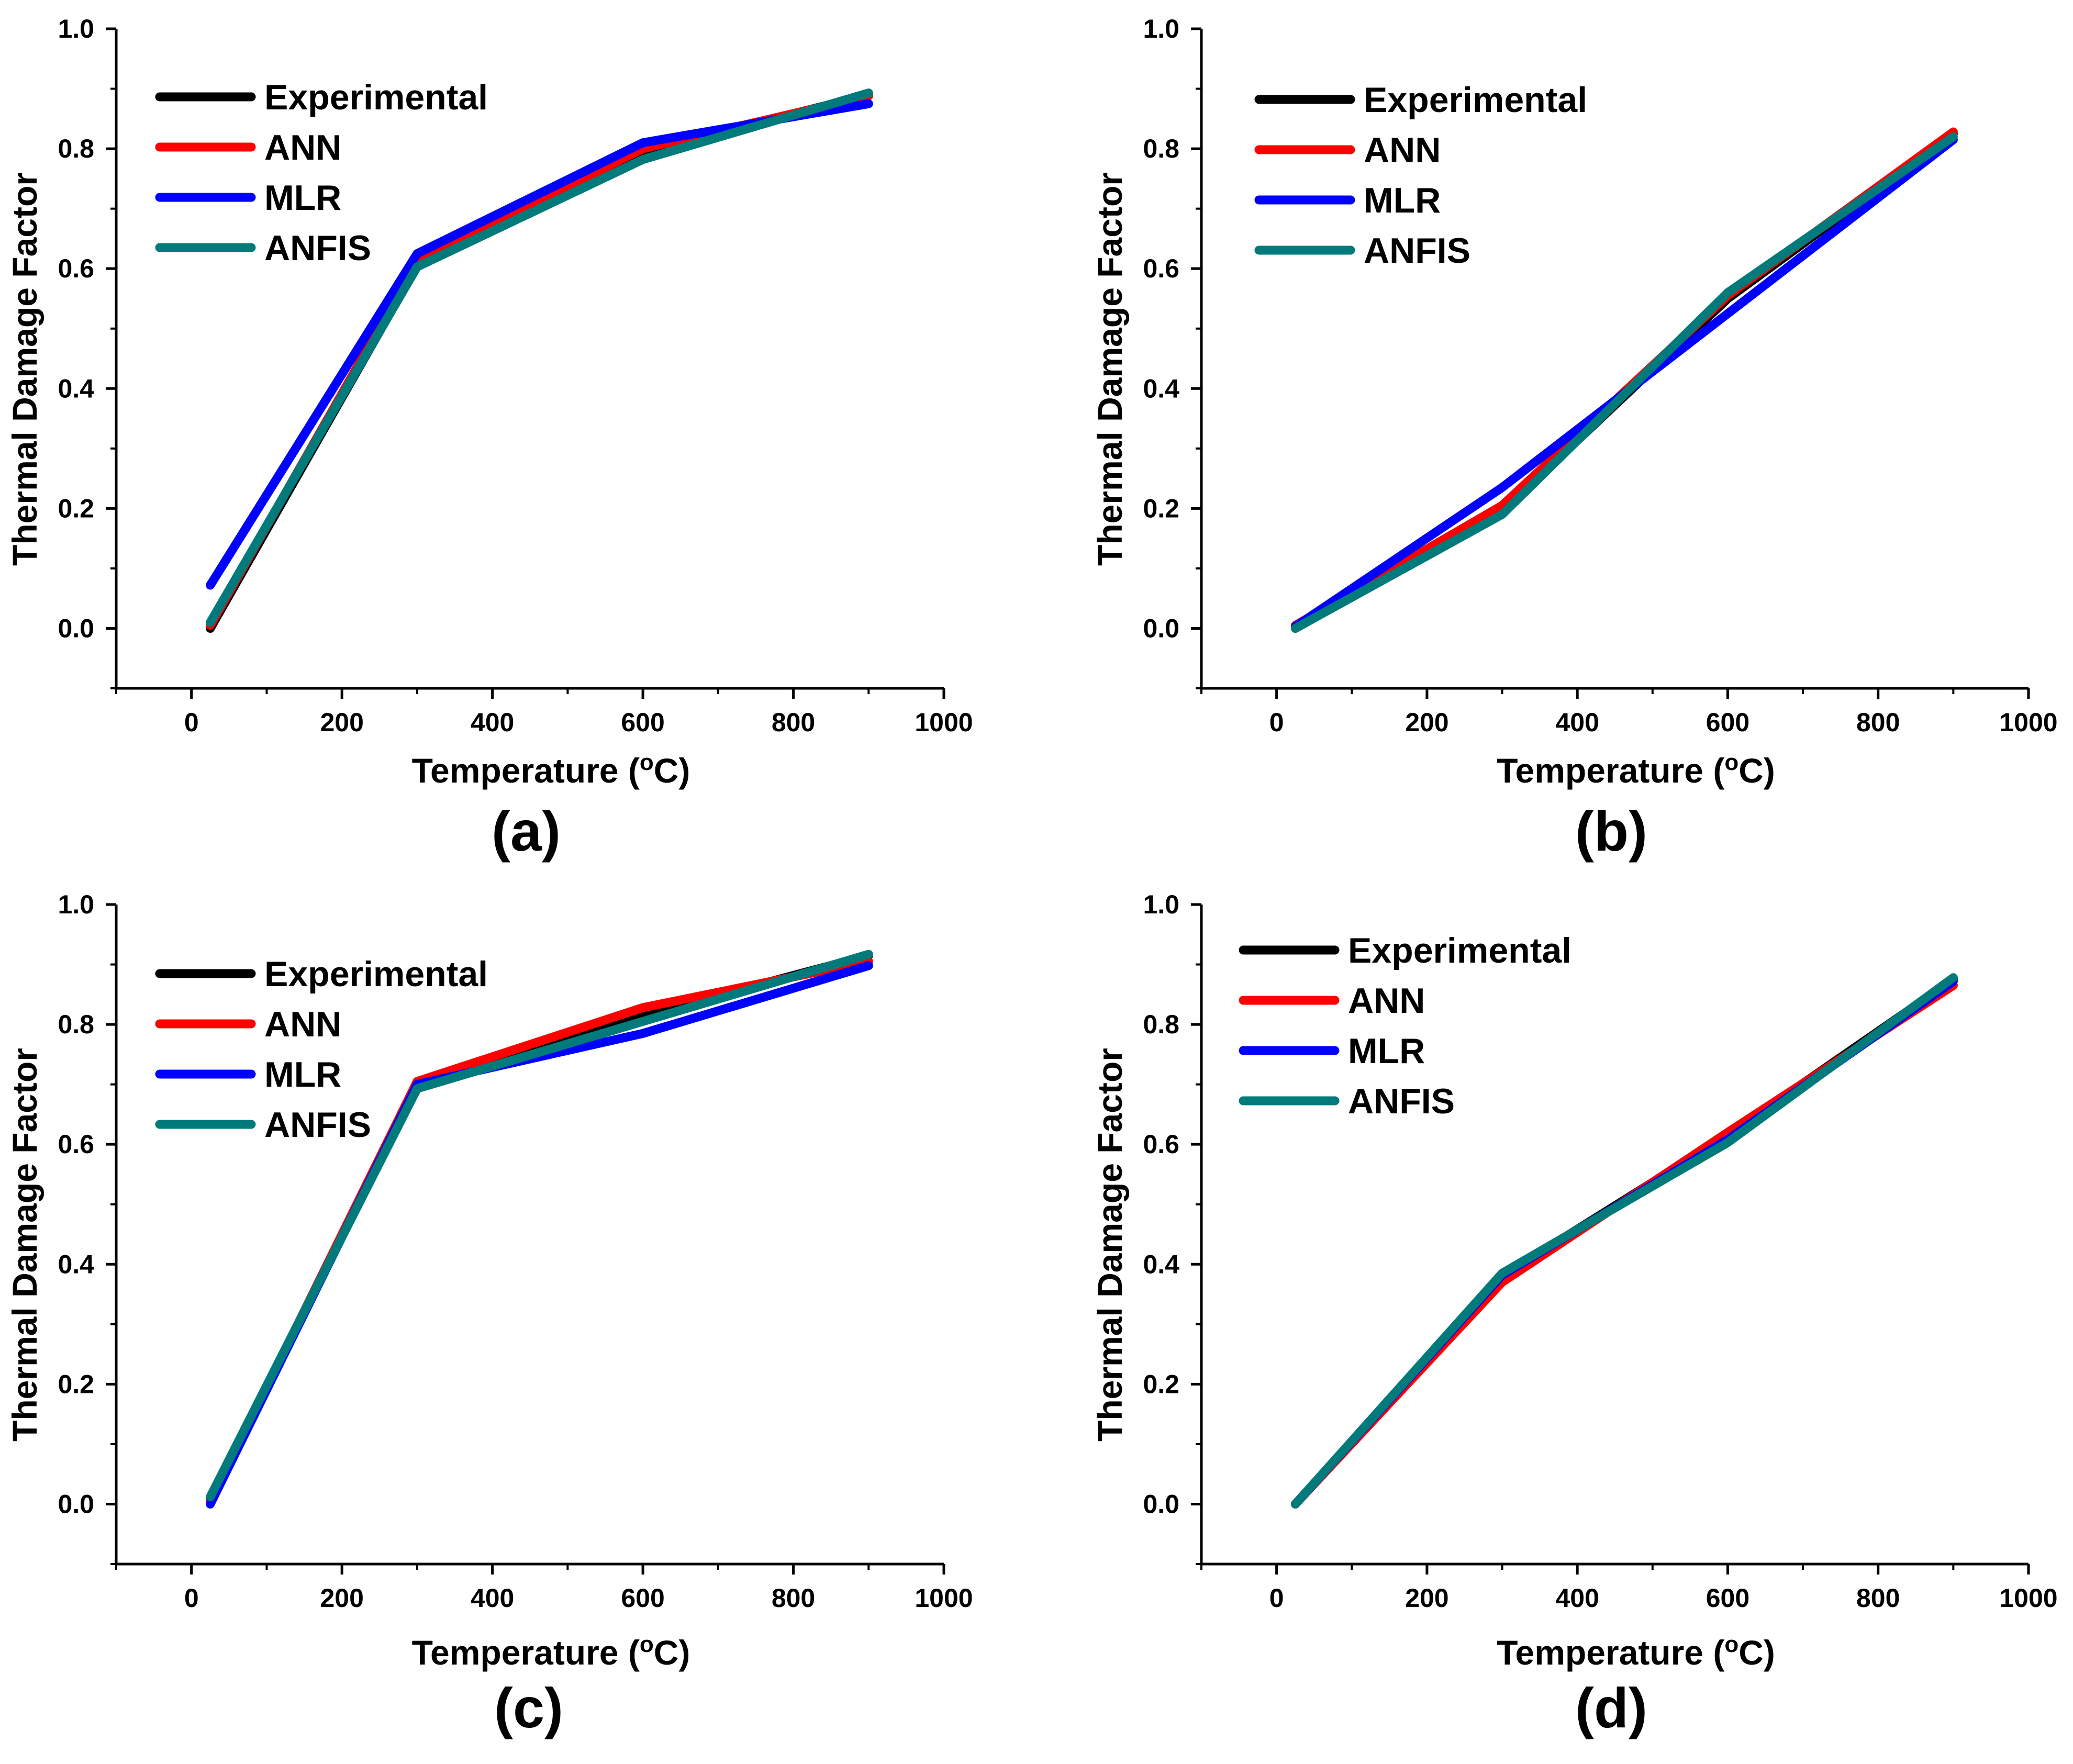 This screenshot has width=2073, height=1764. I want to click on panel-label: (b), so click(1611, 831).